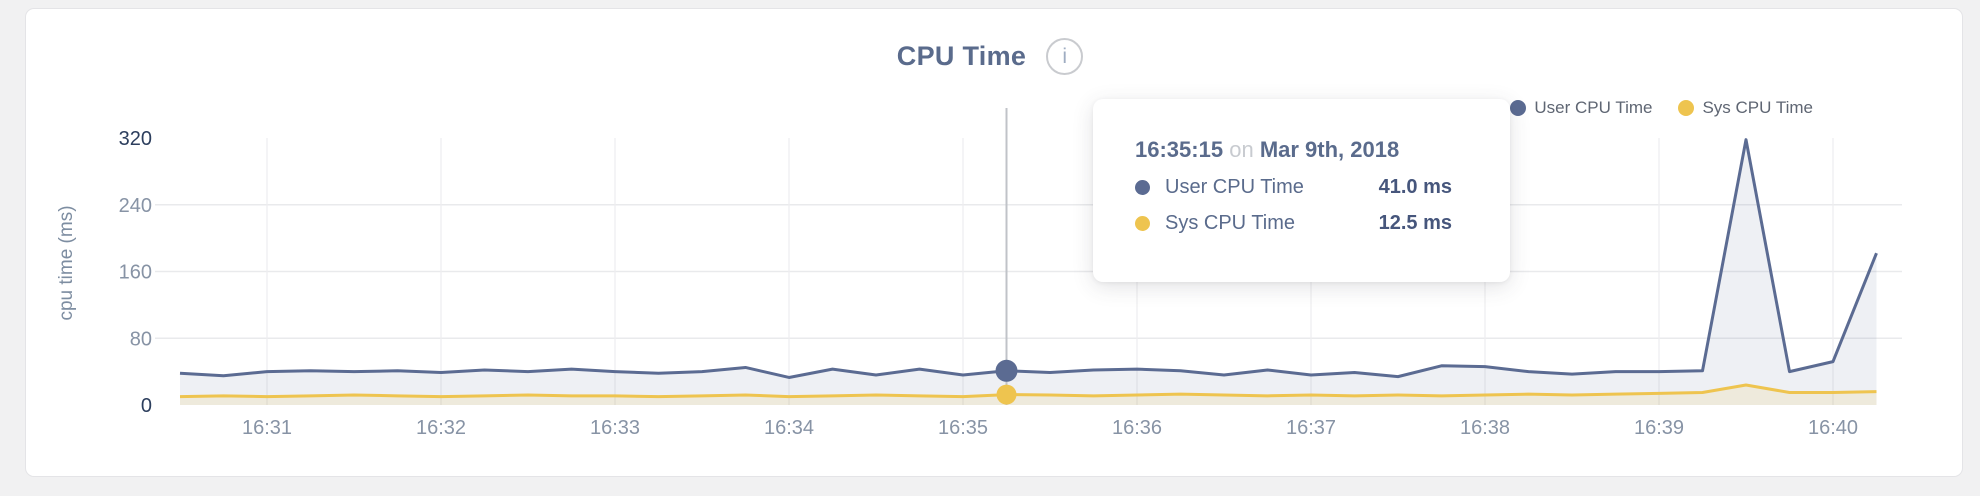  Describe the element at coordinates (1230, 223) in the screenshot. I see `tooltip-series-label: Sys CPU Time` at that location.